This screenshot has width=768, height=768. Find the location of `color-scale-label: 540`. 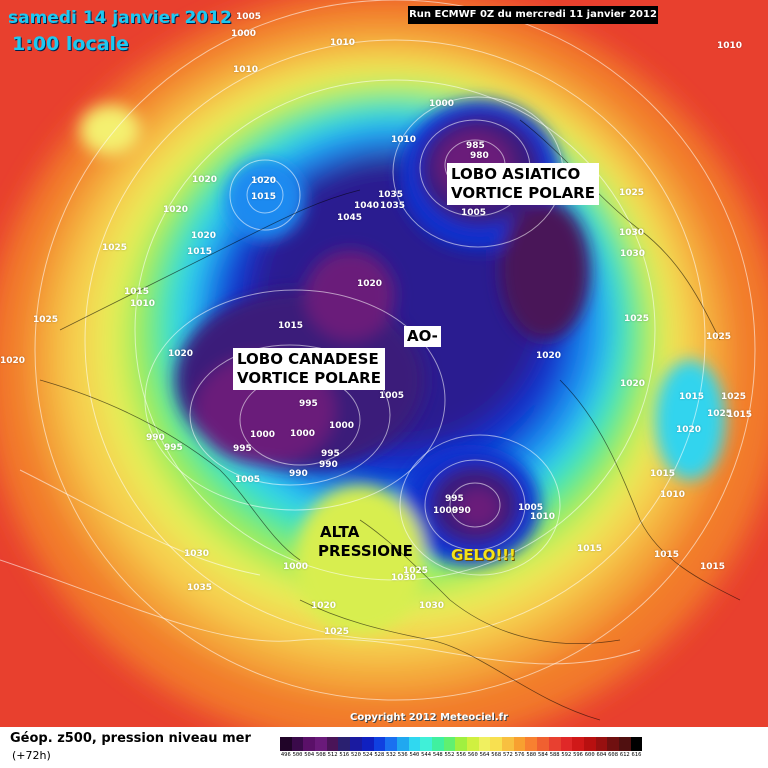

color-scale-label: 540 is located at coordinates (414, 755).